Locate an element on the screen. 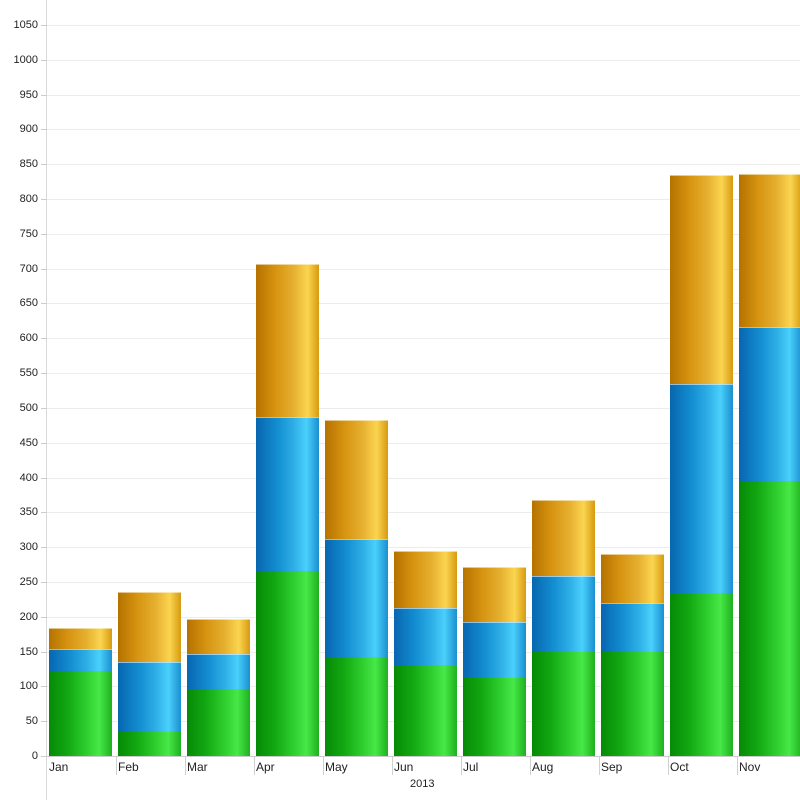  x-tick-label: Jan is located at coordinates (59, 767).